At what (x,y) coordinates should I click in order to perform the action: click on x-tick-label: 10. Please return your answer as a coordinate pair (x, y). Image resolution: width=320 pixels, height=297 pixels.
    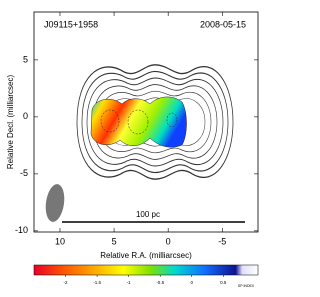
    Looking at the image, I should click on (60, 241).